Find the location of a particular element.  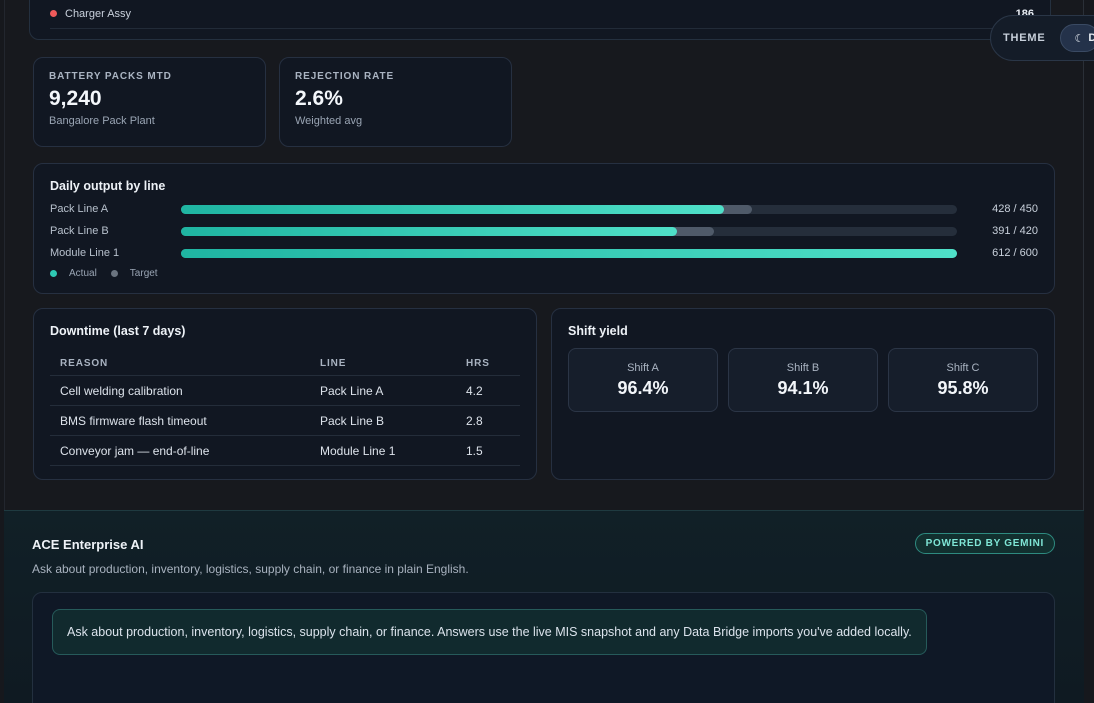

theme-toggle-button: ☾ D is located at coordinates (1076, 38).